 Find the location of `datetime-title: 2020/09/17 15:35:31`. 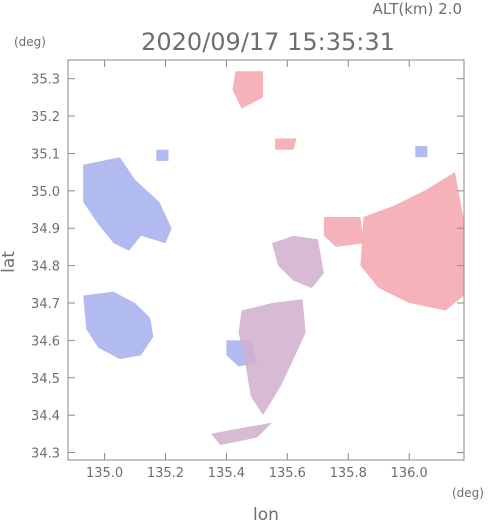

datetime-title: 2020/09/17 15:35:31 is located at coordinates (268, 42).